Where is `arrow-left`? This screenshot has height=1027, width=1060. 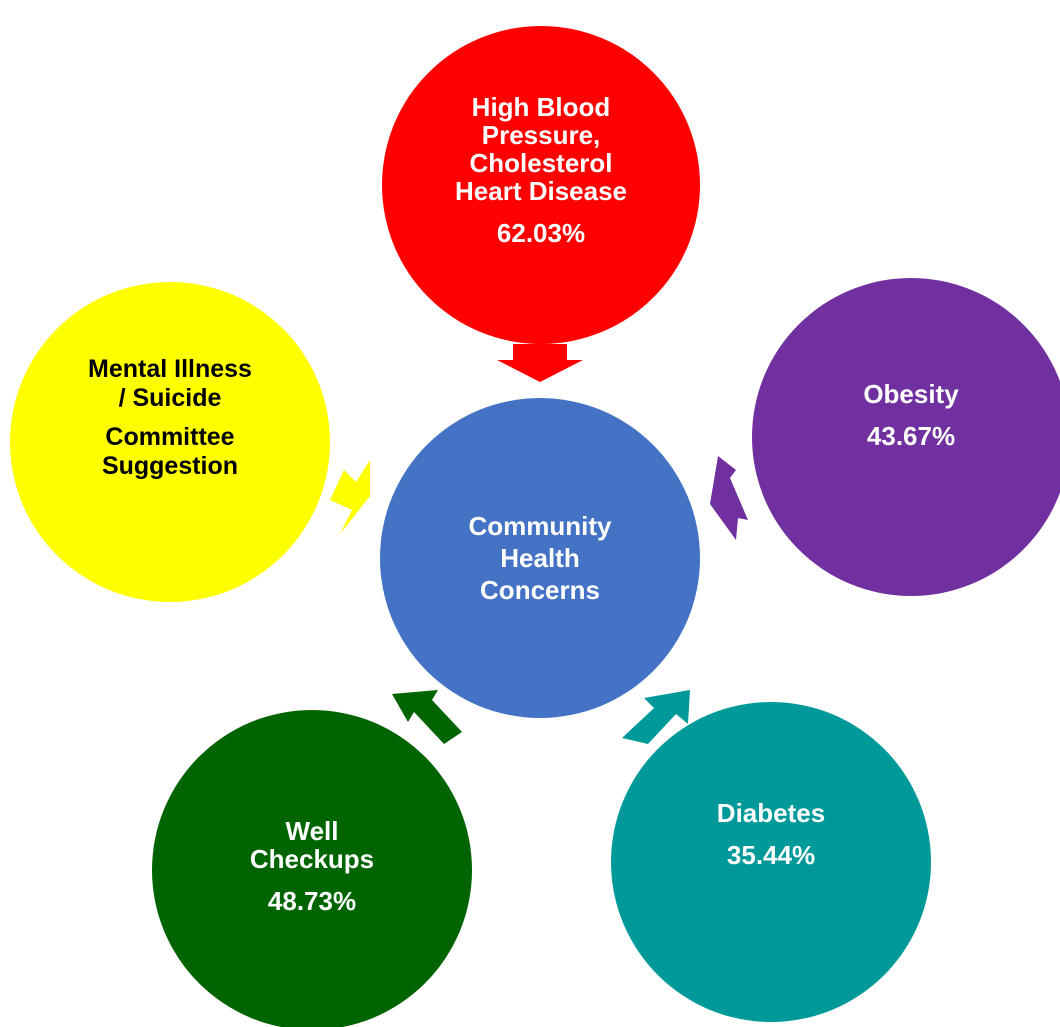 arrow-left is located at coordinates (350, 497).